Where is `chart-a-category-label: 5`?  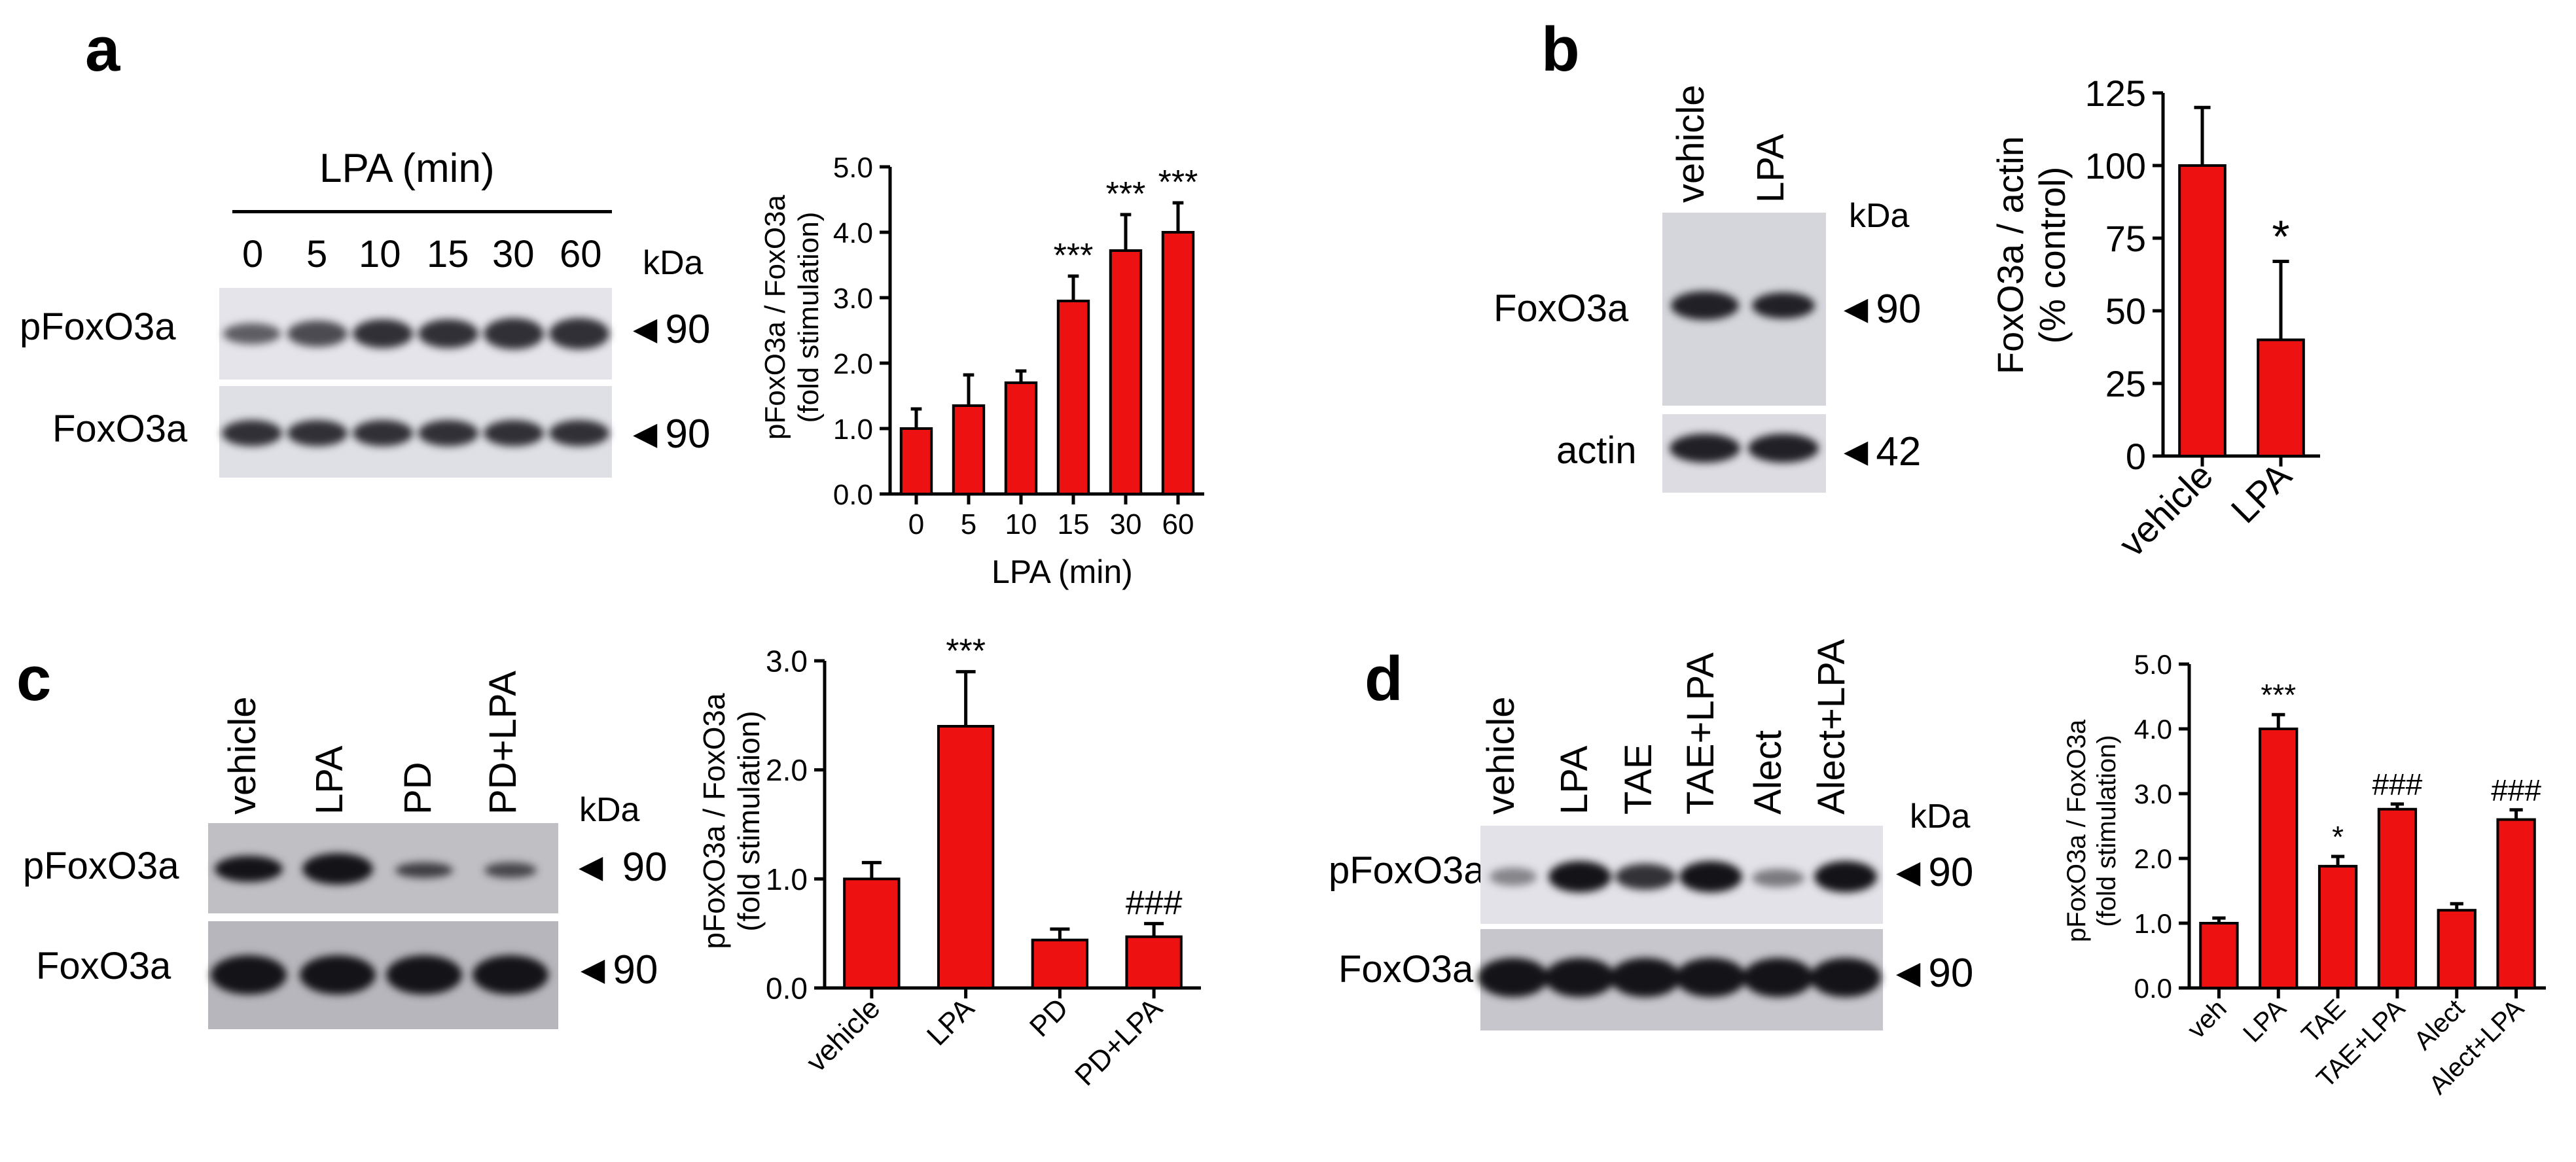
chart-a-category-label: 5 is located at coordinates (968, 524).